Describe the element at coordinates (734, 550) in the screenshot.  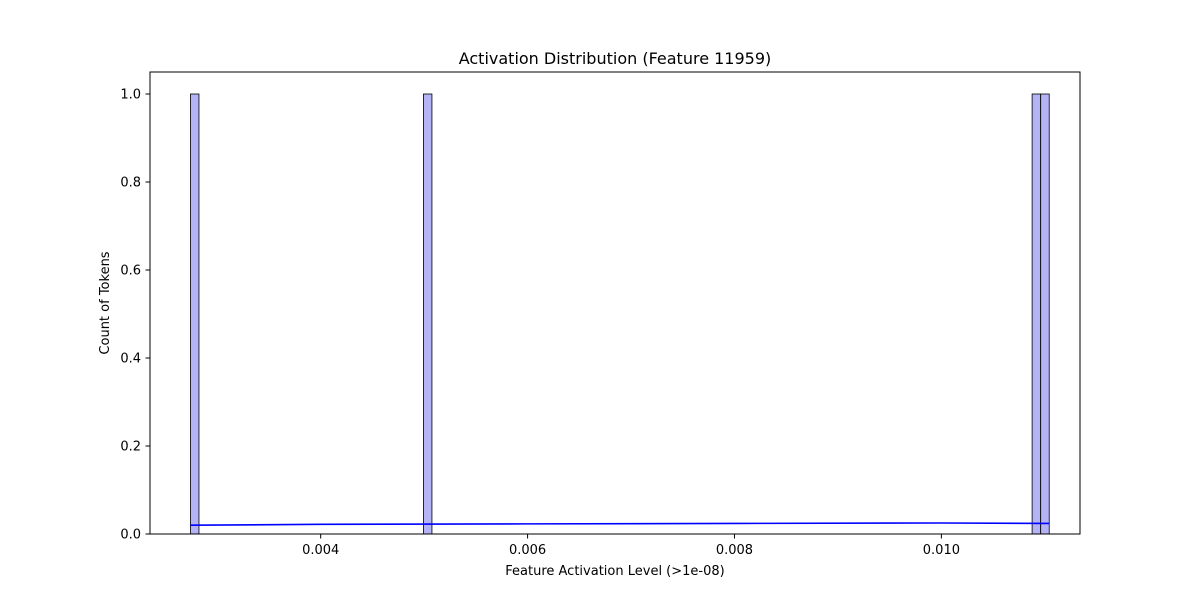
I see `x-tick-label: 0.008` at that location.